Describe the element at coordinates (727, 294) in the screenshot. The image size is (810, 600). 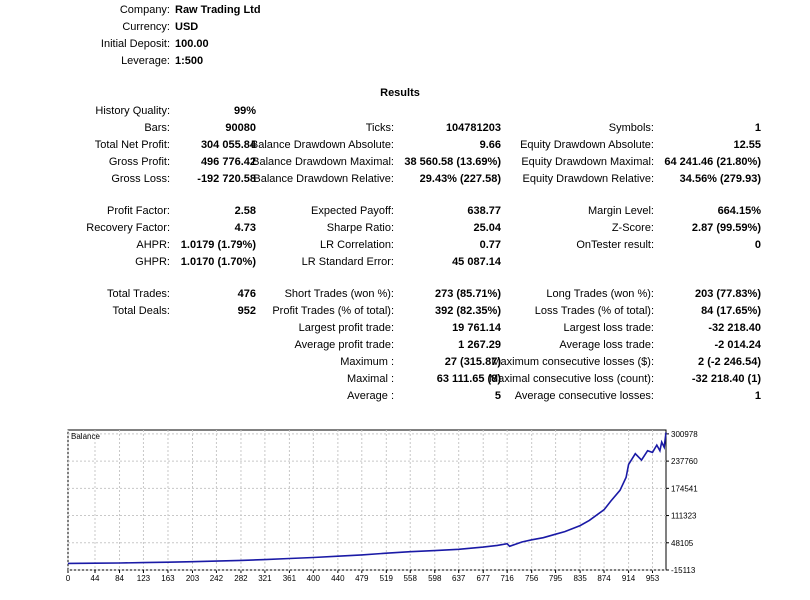
I see `stat-value: 203 (77.83%)` at that location.